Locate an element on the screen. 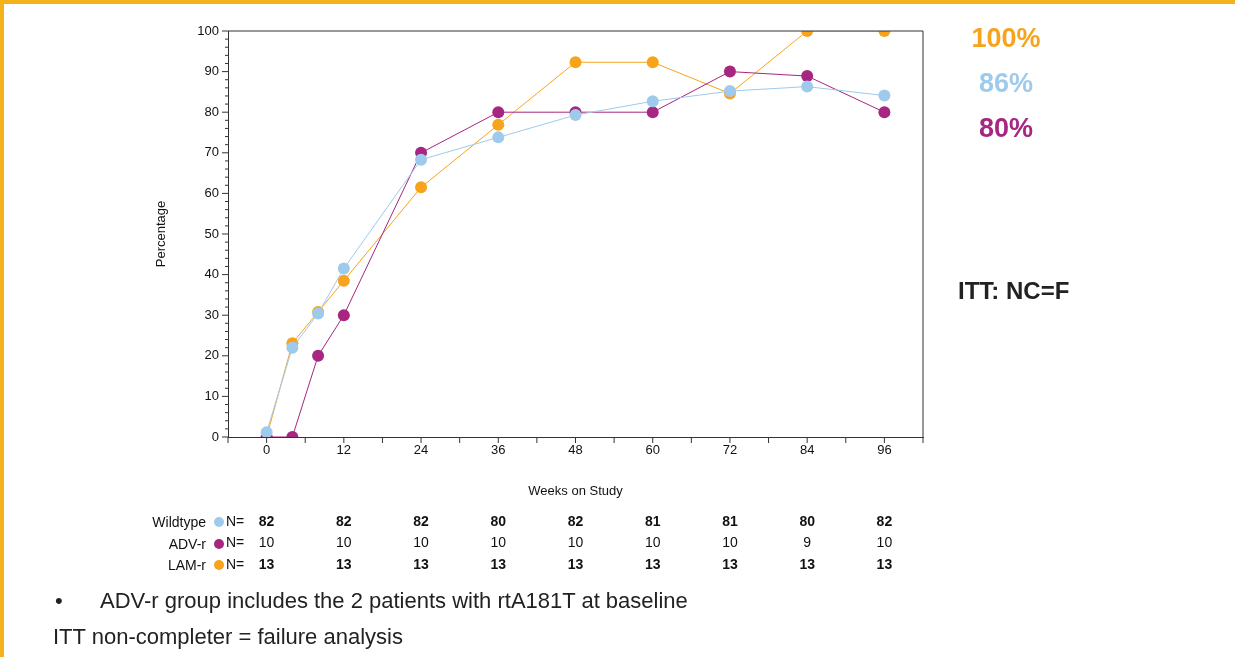 This screenshot has height=657, width=1235. text: 86% is located at coordinates (1006, 83).